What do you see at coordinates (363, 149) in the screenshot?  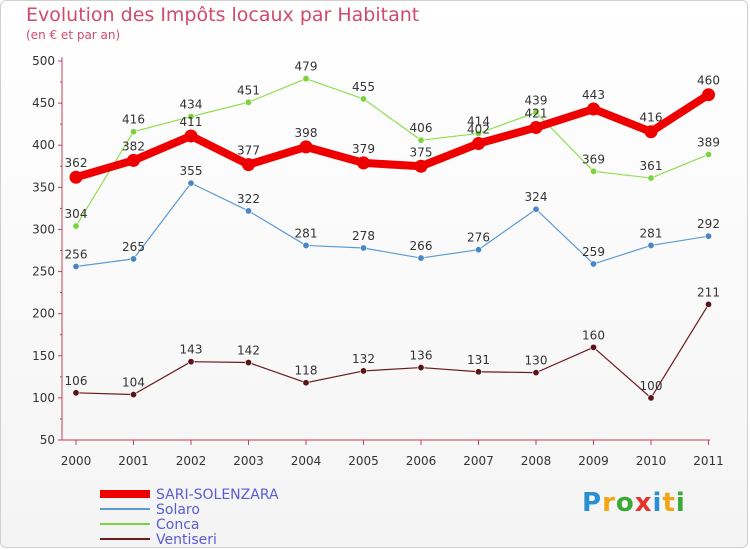 I see `data-label-sari-solenzara: 379` at bounding box center [363, 149].